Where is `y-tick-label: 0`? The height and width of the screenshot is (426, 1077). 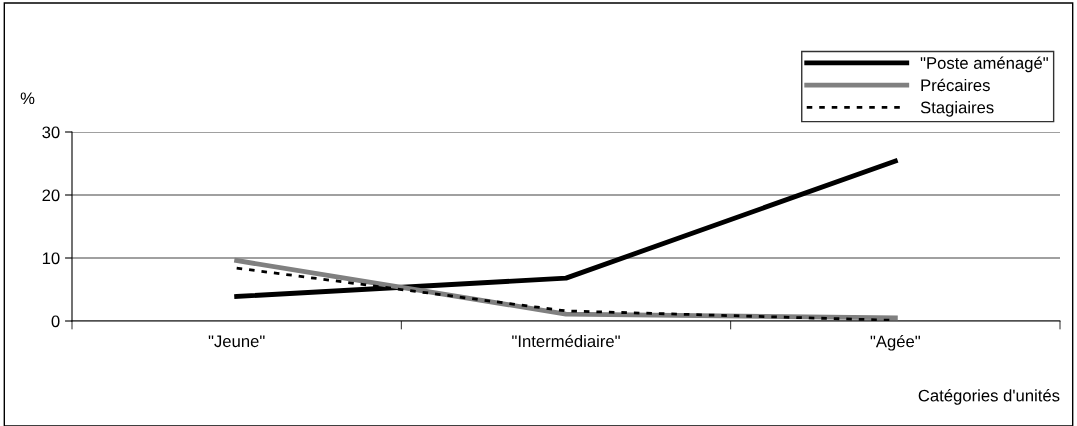
y-tick-label: 0 is located at coordinates (55, 321).